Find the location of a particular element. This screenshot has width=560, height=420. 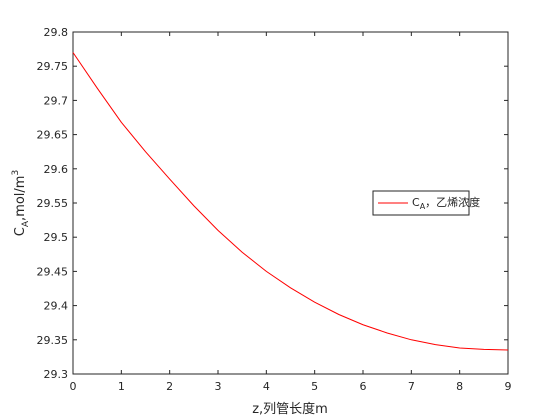

x-tick-label: 8 is located at coordinates (459, 386).